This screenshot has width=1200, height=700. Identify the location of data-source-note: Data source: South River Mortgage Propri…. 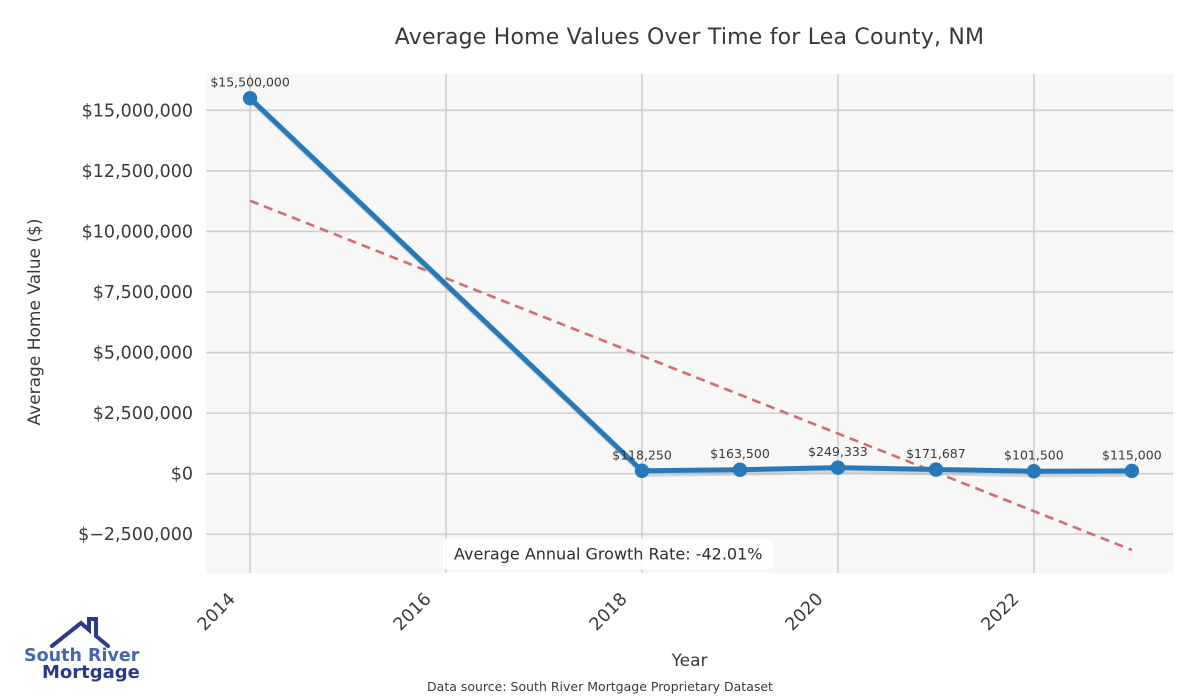
(600, 686).